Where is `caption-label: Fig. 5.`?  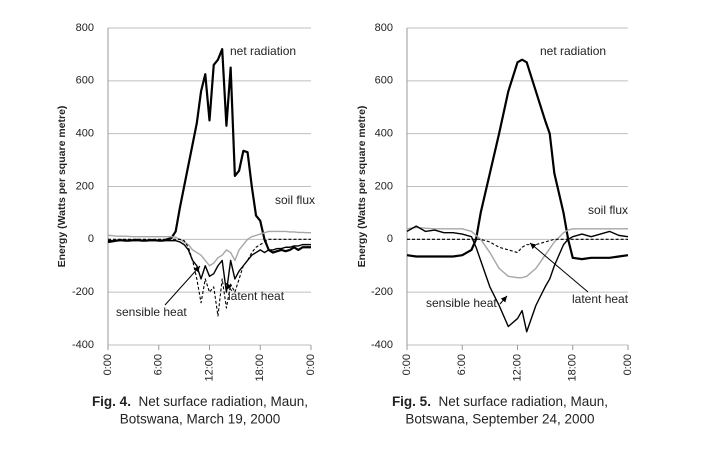
caption-label: Fig. 5. is located at coordinates (411, 401).